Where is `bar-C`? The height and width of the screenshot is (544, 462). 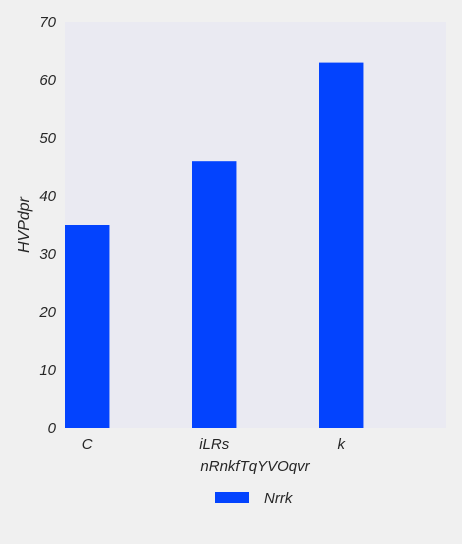
bar-C is located at coordinates (87, 326).